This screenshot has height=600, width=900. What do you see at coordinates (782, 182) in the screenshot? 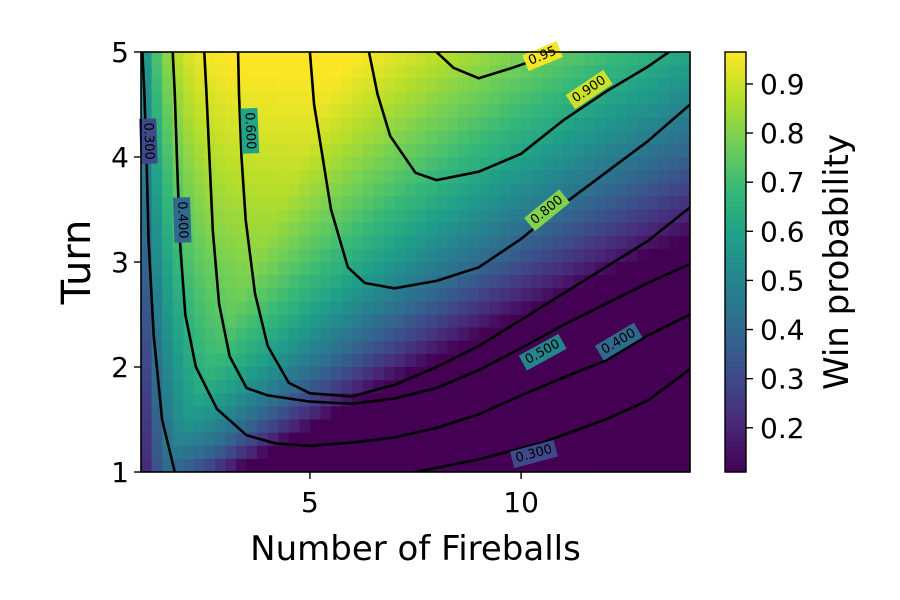
I see `colorbar-tick-label: 0.7` at bounding box center [782, 182].